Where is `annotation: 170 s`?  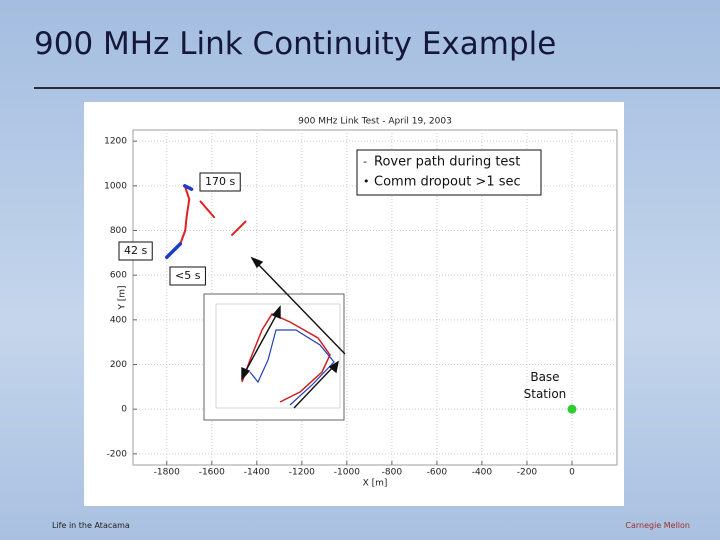 annotation: 170 s is located at coordinates (220, 181).